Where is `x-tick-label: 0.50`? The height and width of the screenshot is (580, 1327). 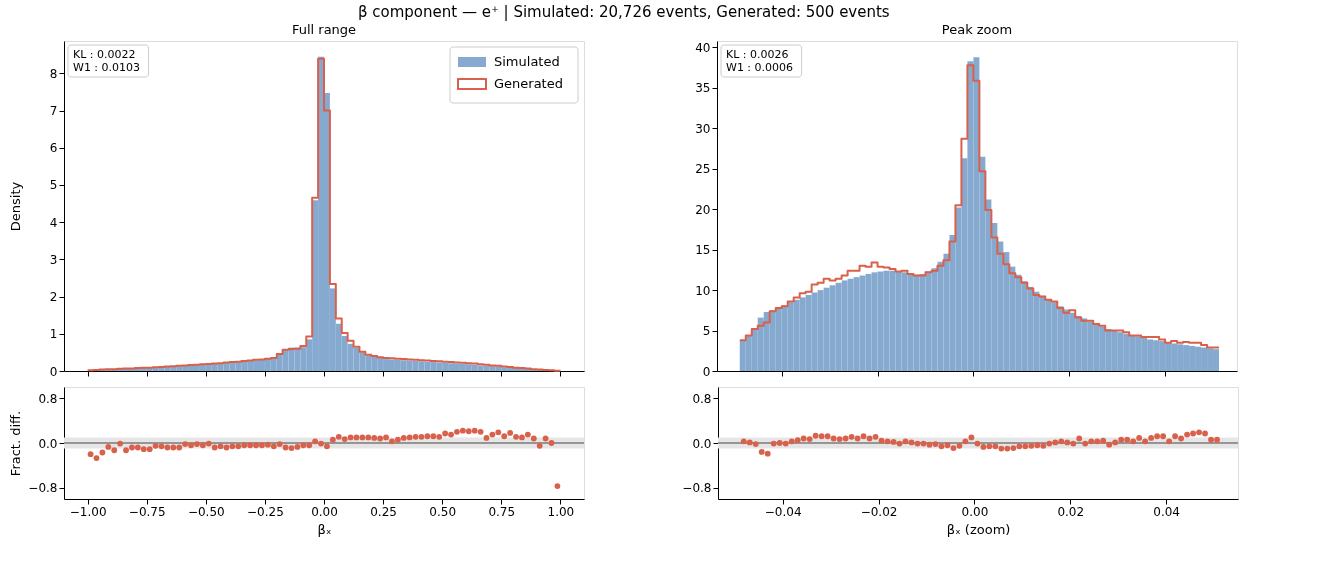
x-tick-label: 0.50 is located at coordinates (443, 511).